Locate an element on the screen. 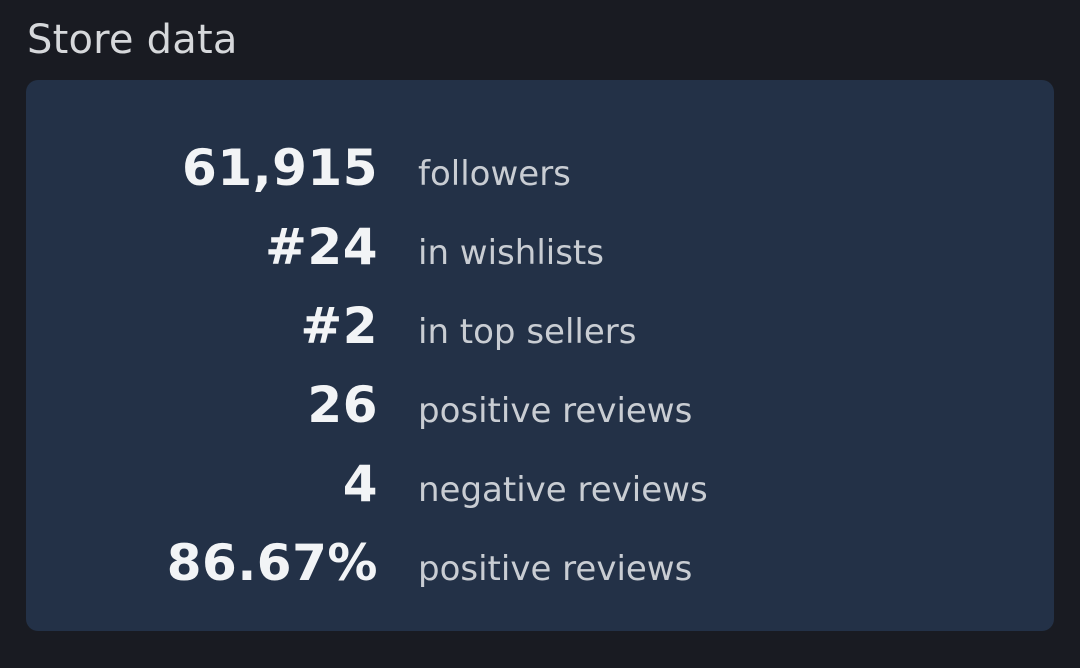  stat-row-negative-reviews: 4 negative reviews is located at coordinates (540, 484).